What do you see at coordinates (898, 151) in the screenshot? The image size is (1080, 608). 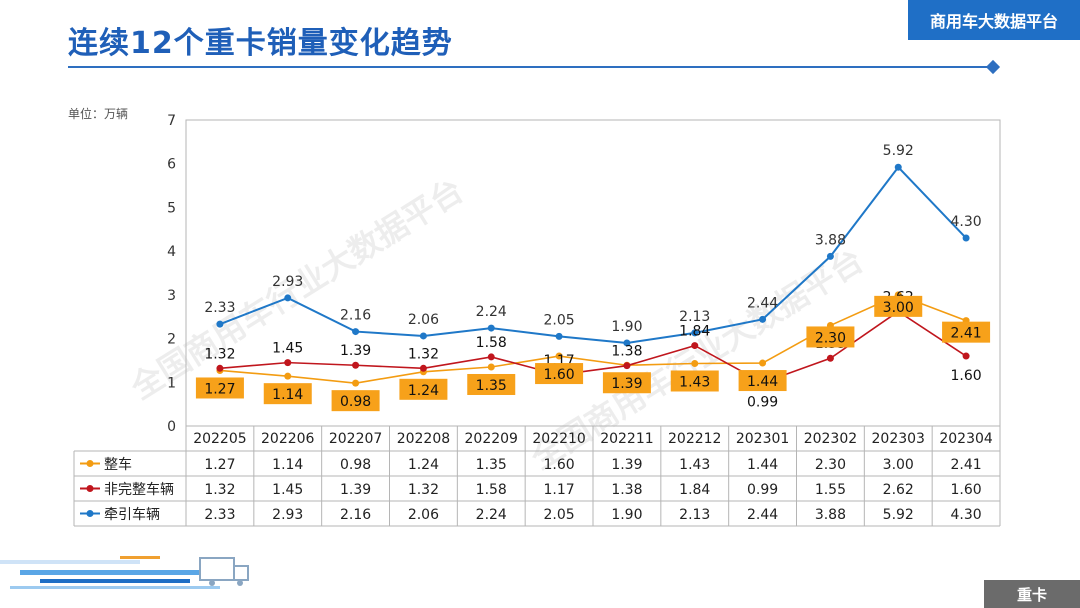 I see `data-label-series-2: 5.92` at bounding box center [898, 151].